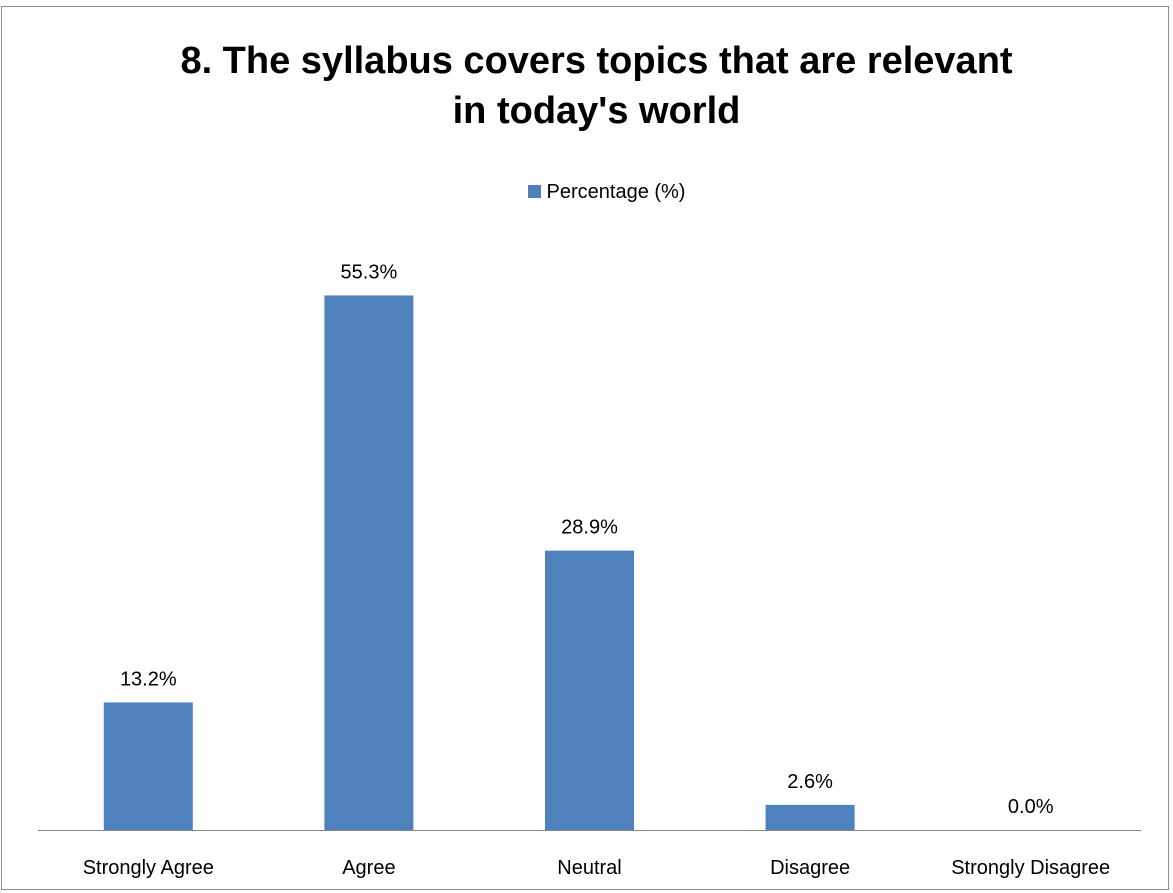 Image resolution: width=1173 pixels, height=893 pixels. Describe the element at coordinates (810, 868) in the screenshot. I see `x-tick-label: Disagree` at that location.